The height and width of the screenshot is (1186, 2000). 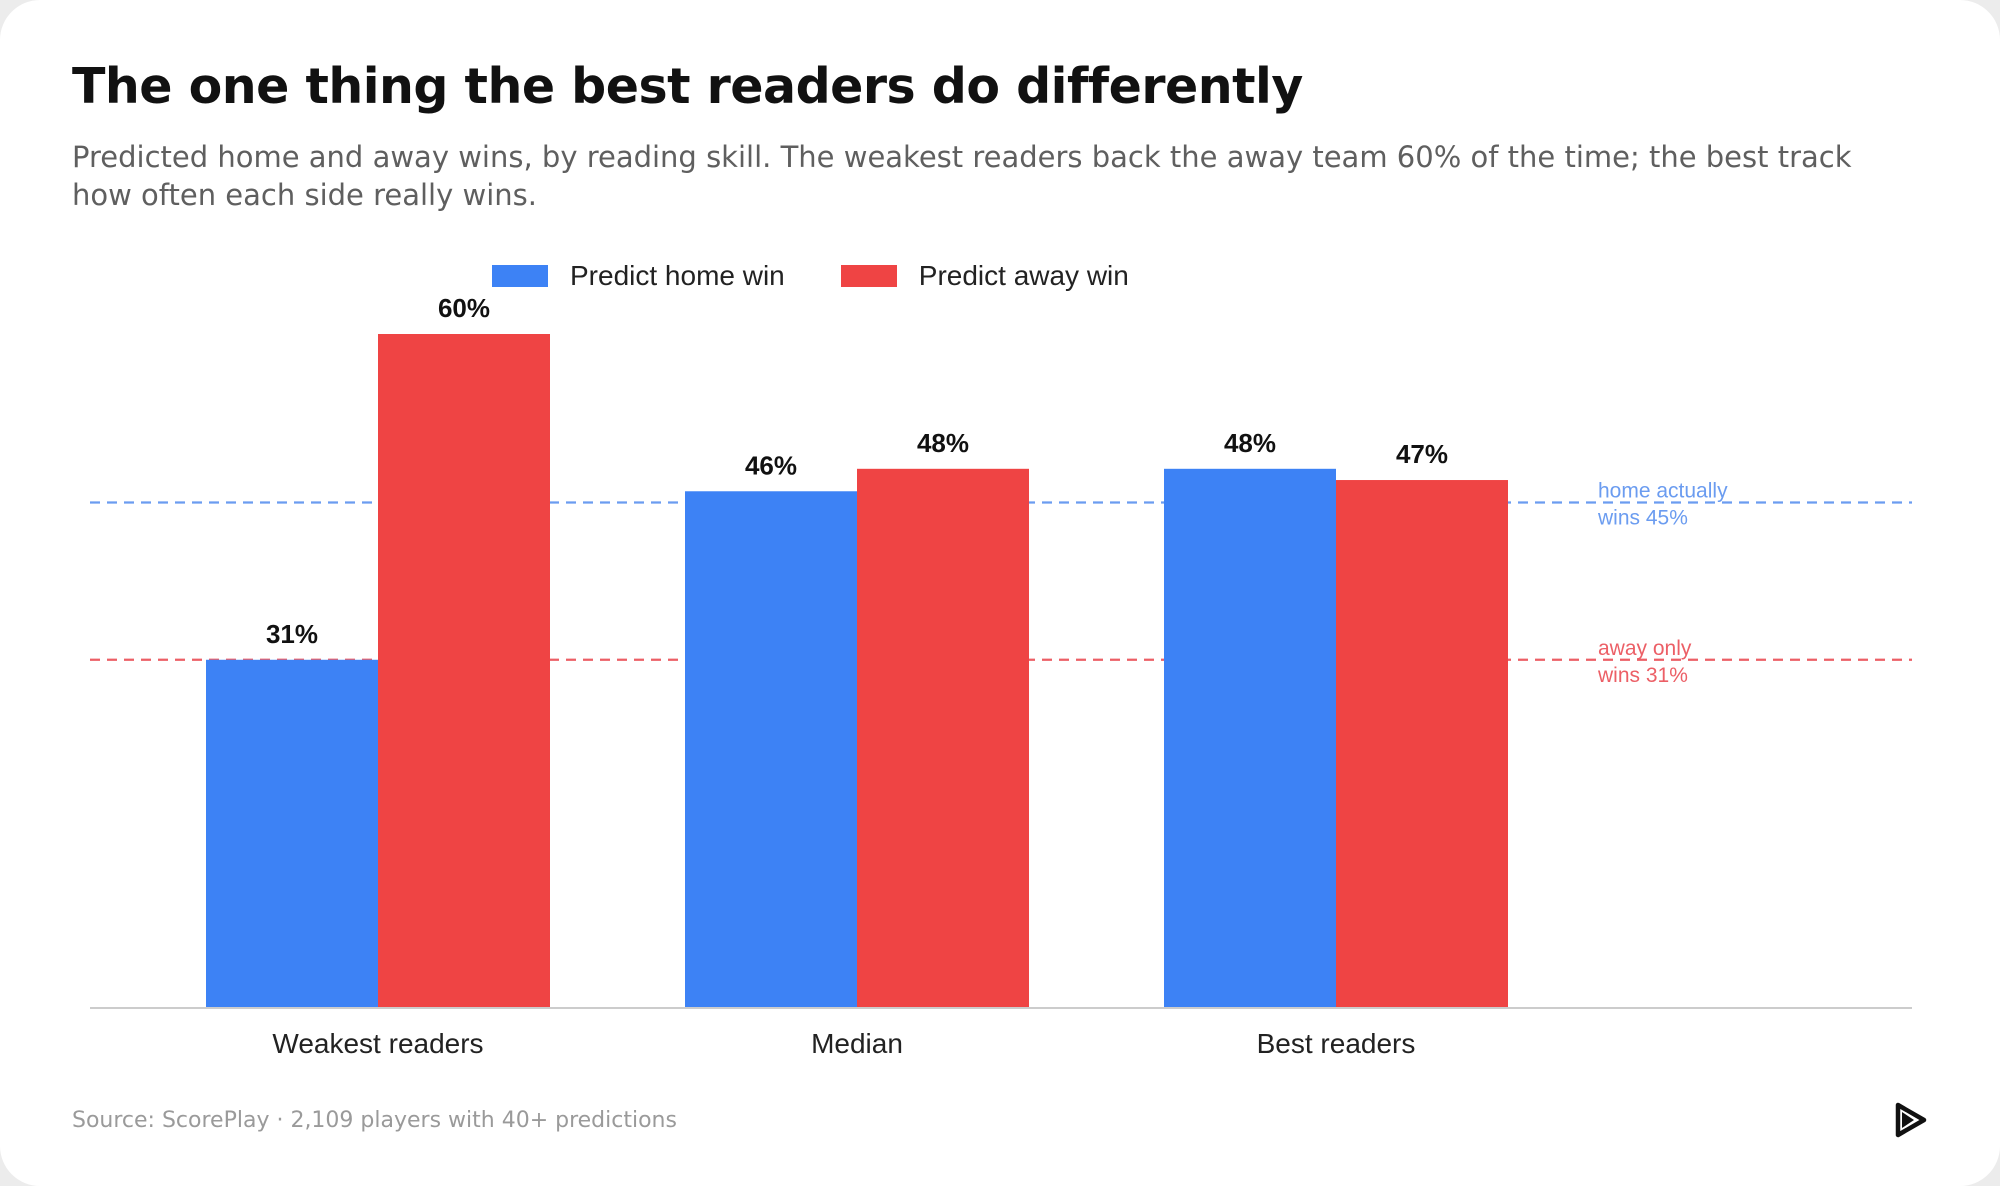 I want to click on category-label-2: Median, so click(x=857, y=1043).